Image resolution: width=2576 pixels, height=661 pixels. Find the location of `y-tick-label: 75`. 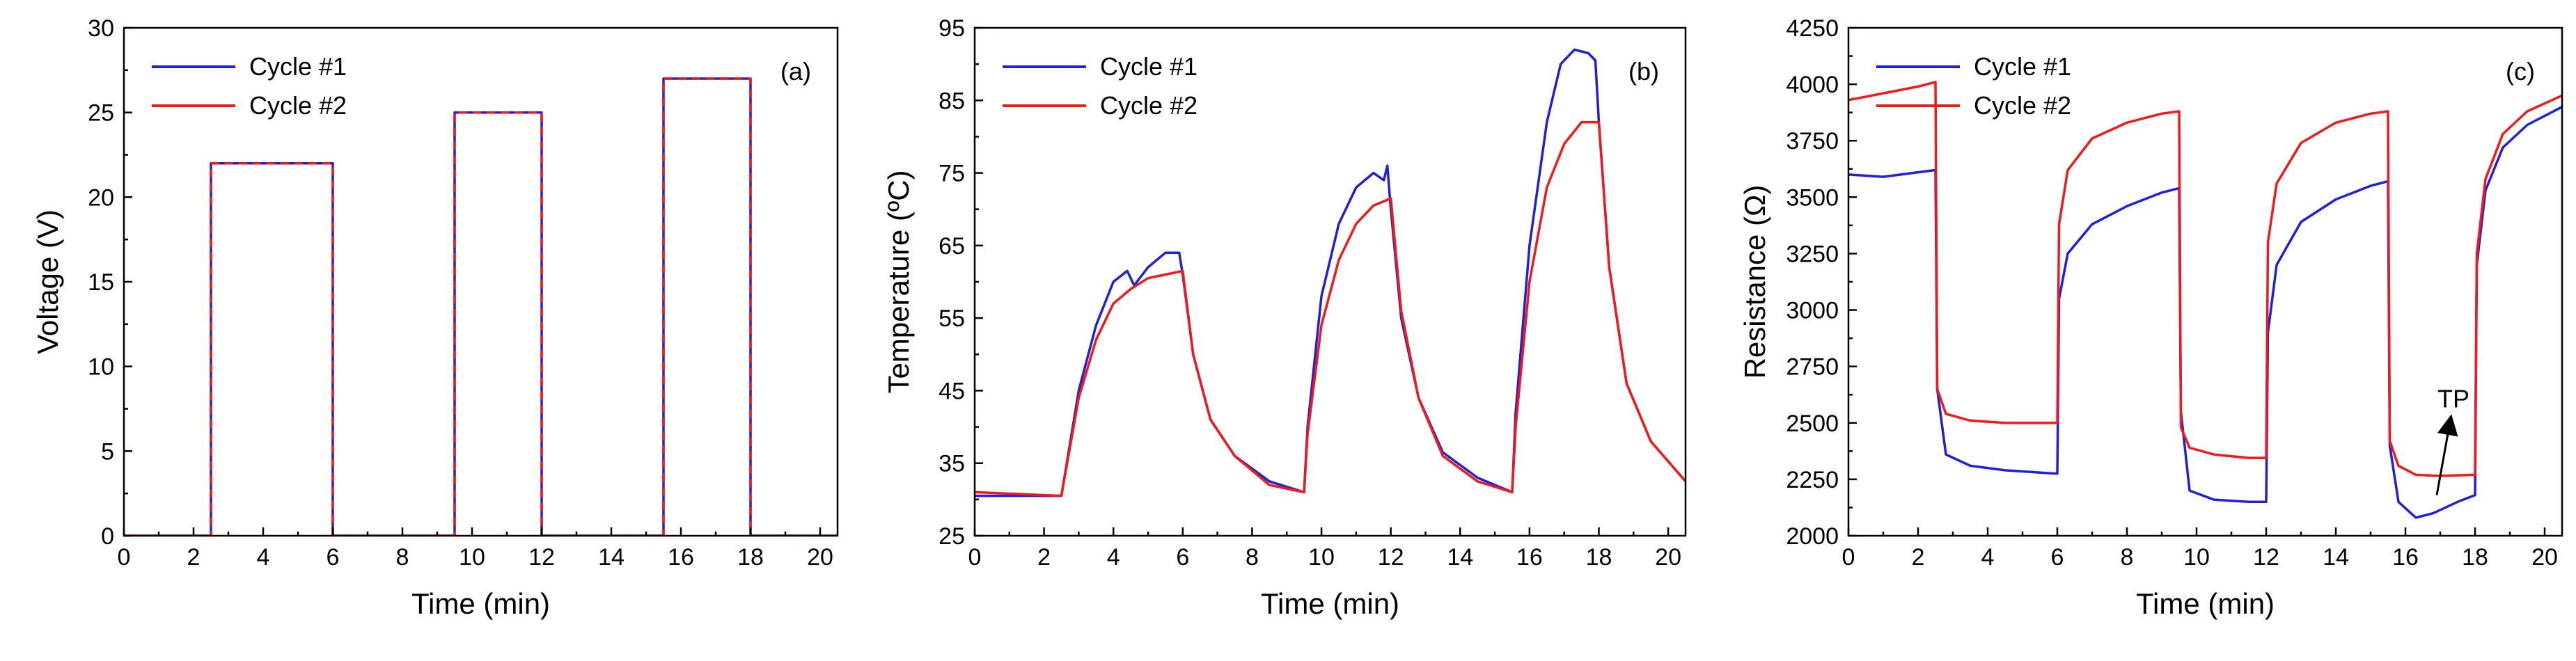

y-tick-label: 75 is located at coordinates (951, 174).